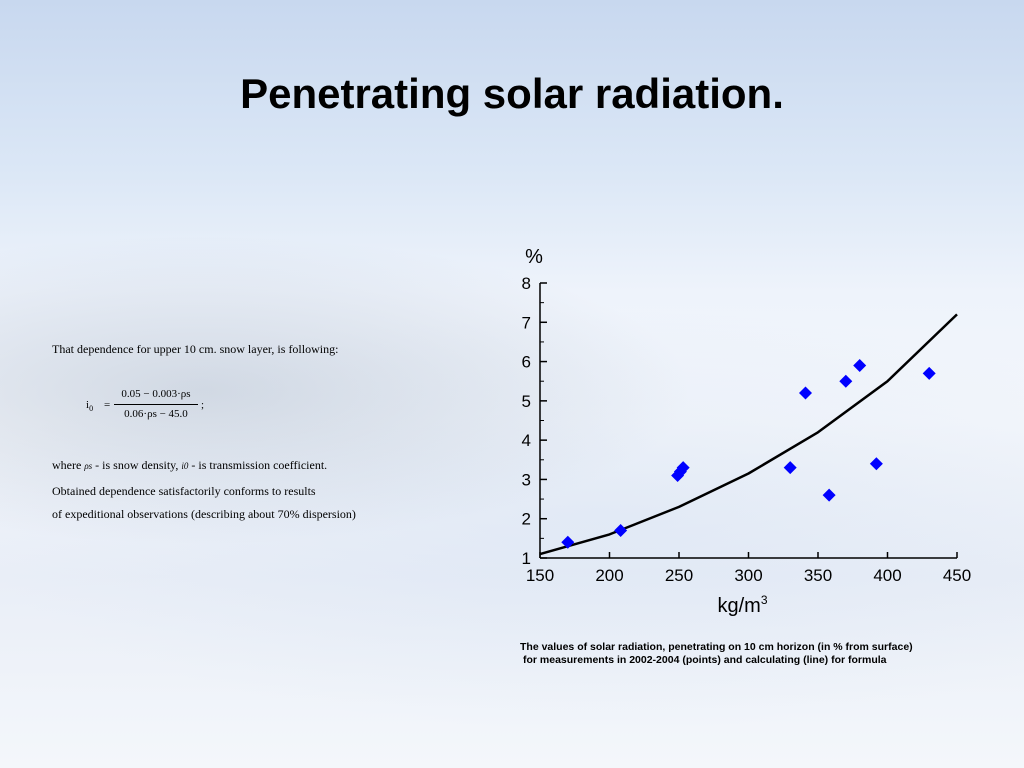 This screenshot has width=1024, height=768. What do you see at coordinates (748, 575) in the screenshot?
I see `x-tick-label: 300` at bounding box center [748, 575].